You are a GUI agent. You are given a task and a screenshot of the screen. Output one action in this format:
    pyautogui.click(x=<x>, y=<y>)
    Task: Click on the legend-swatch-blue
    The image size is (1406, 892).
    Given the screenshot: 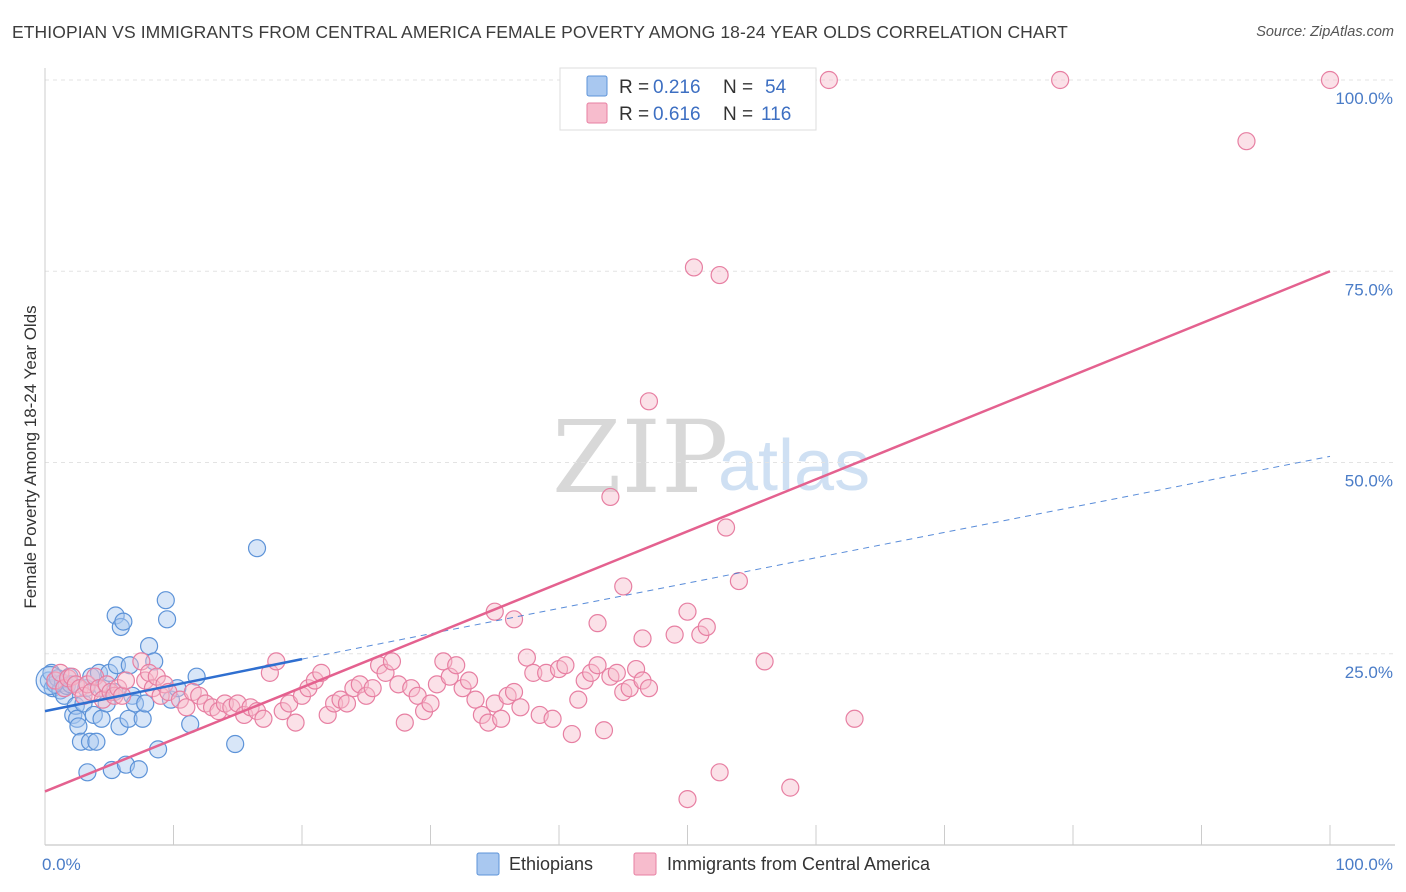 What is the action you would take?
    pyautogui.click(x=597, y=86)
    